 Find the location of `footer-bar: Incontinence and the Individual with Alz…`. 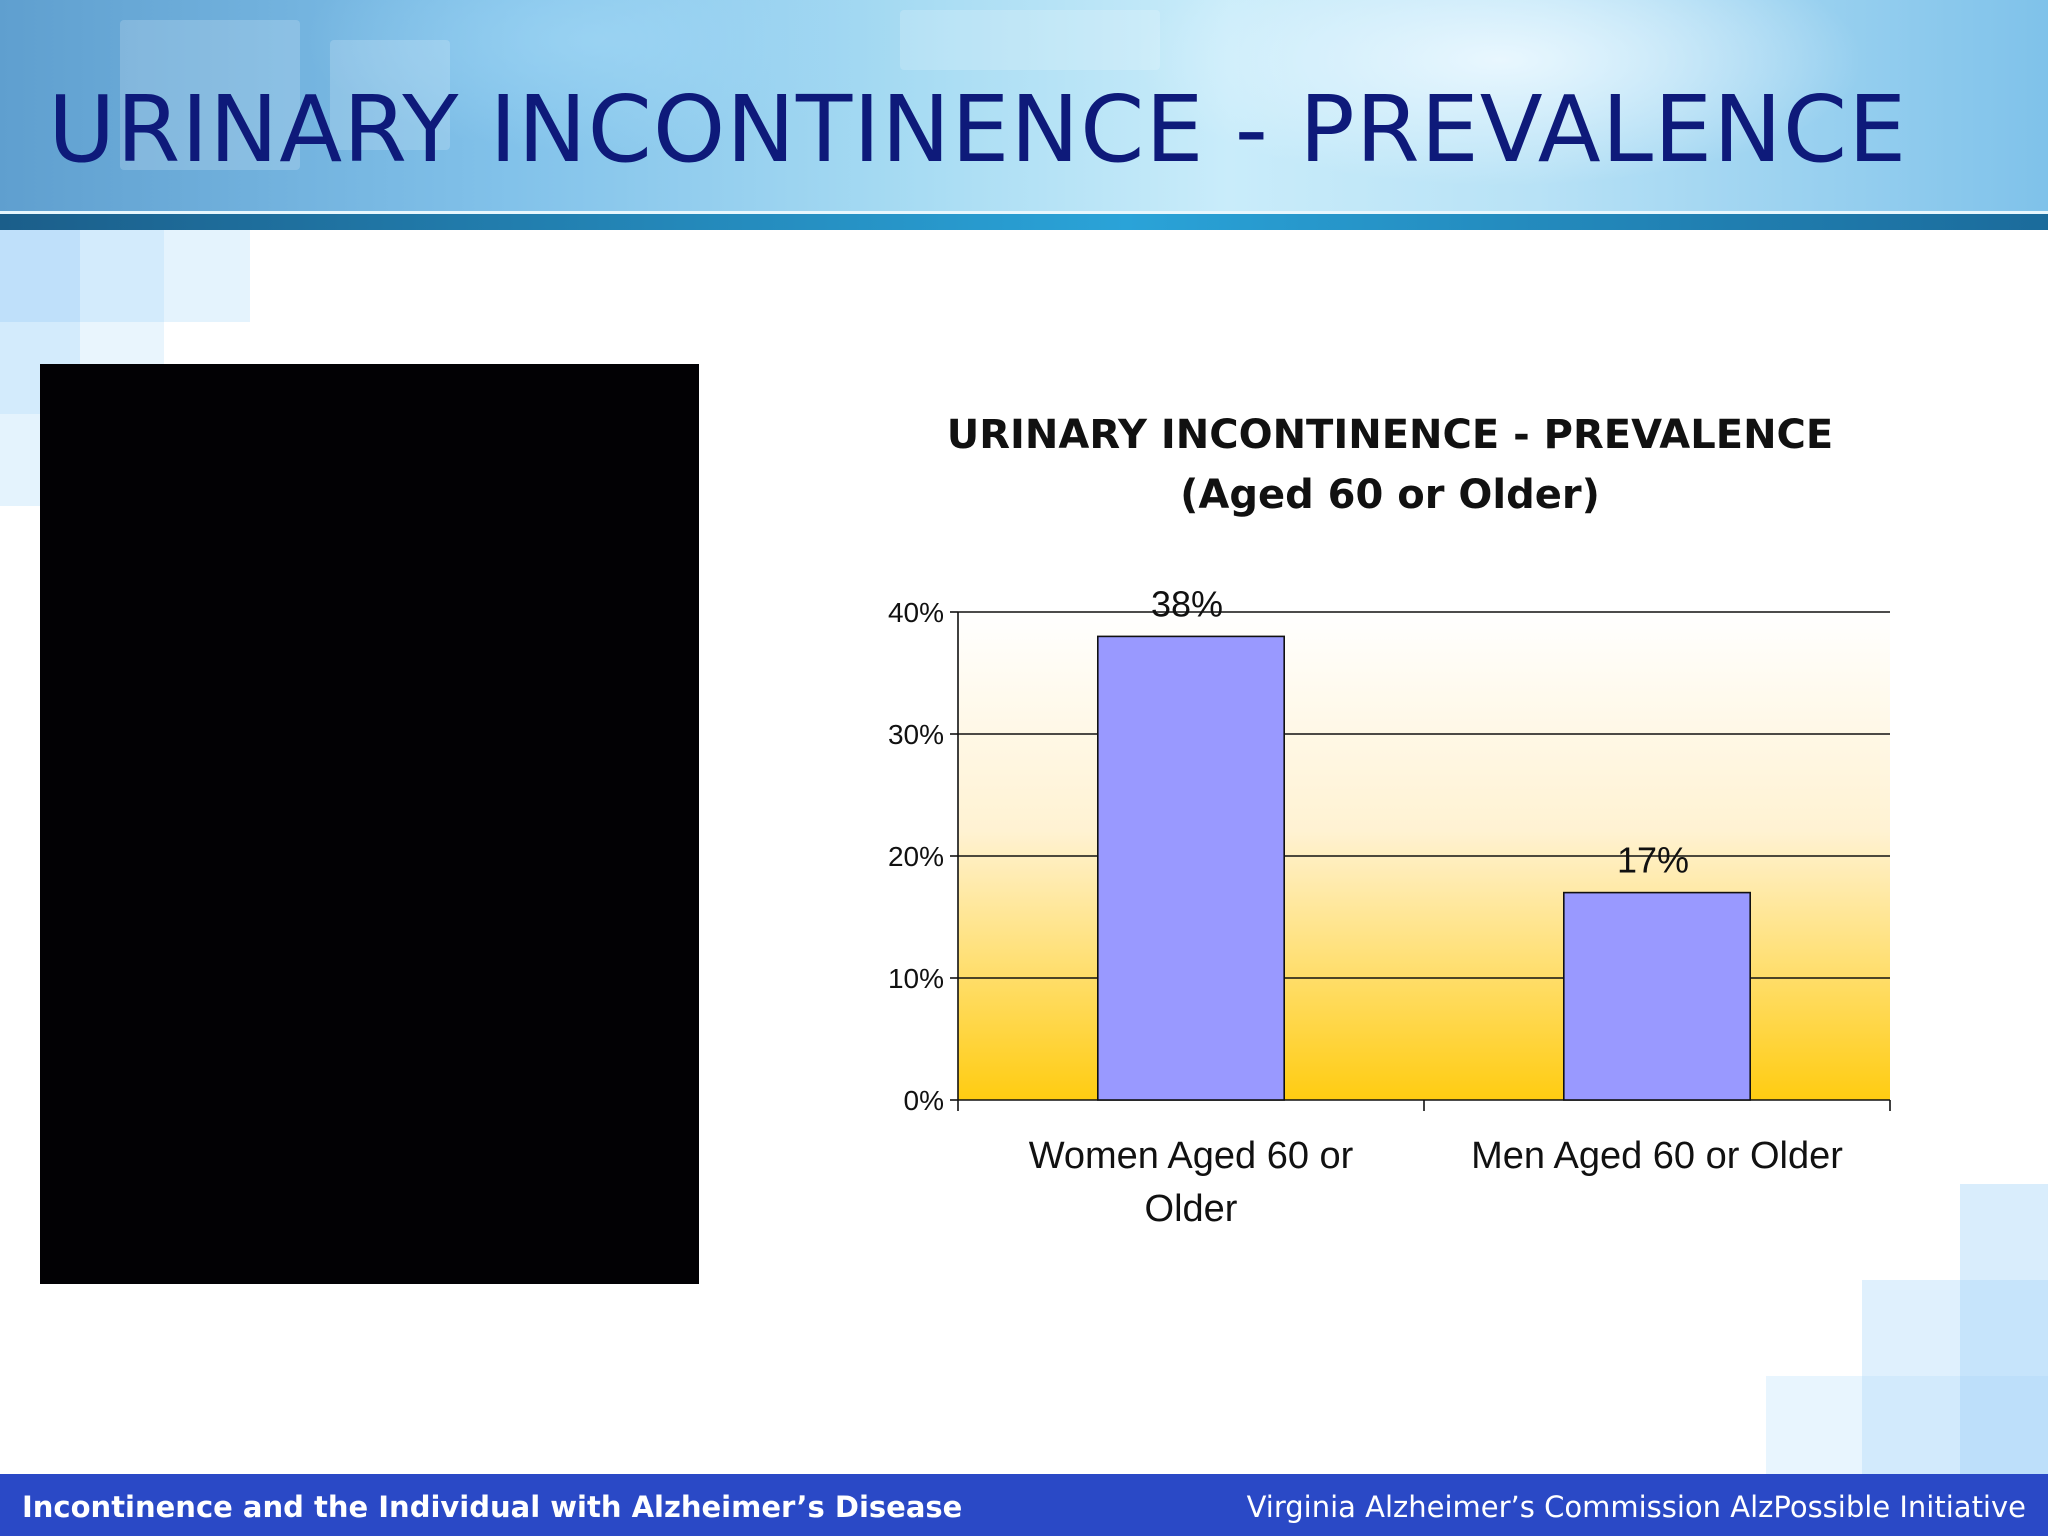

footer-bar: Incontinence and the Individual with Alz… is located at coordinates (1024, 1505).